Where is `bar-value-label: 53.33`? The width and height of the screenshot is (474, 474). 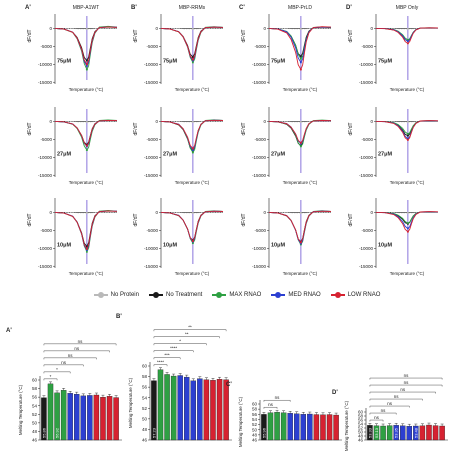 bar-value-label: 53.33 is located at coordinates (369, 432).